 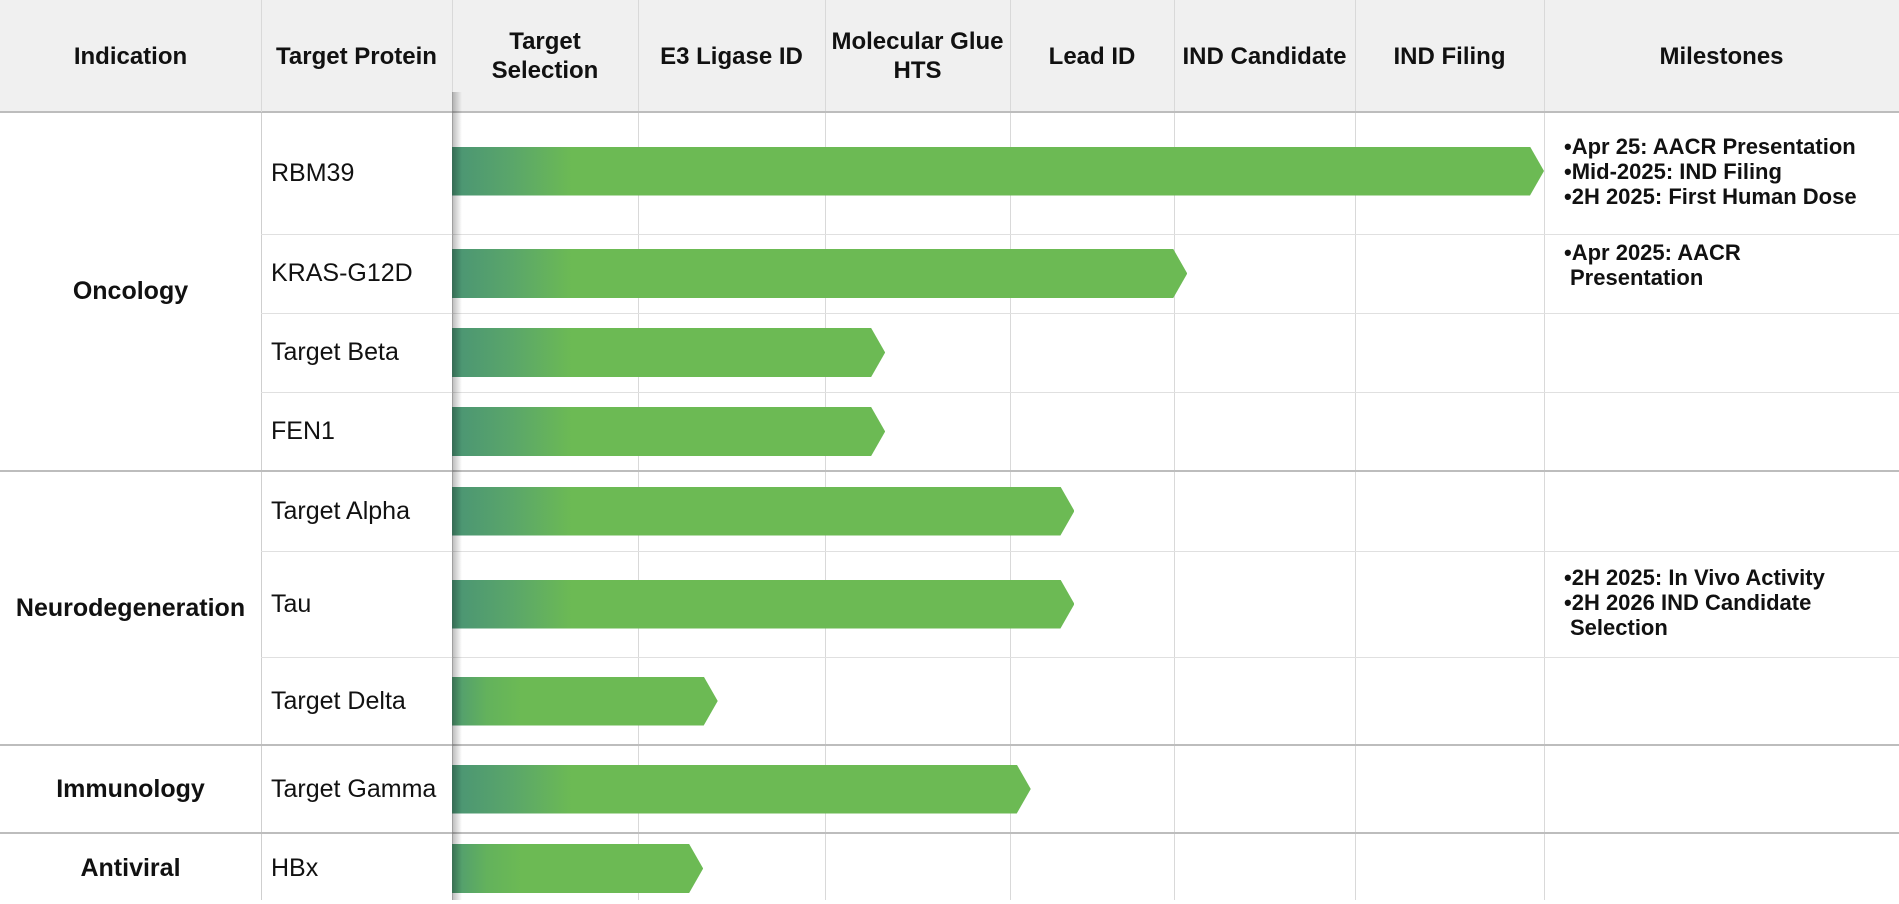 What do you see at coordinates (130, 56) in the screenshot?
I see `header-indication: Indication` at bounding box center [130, 56].